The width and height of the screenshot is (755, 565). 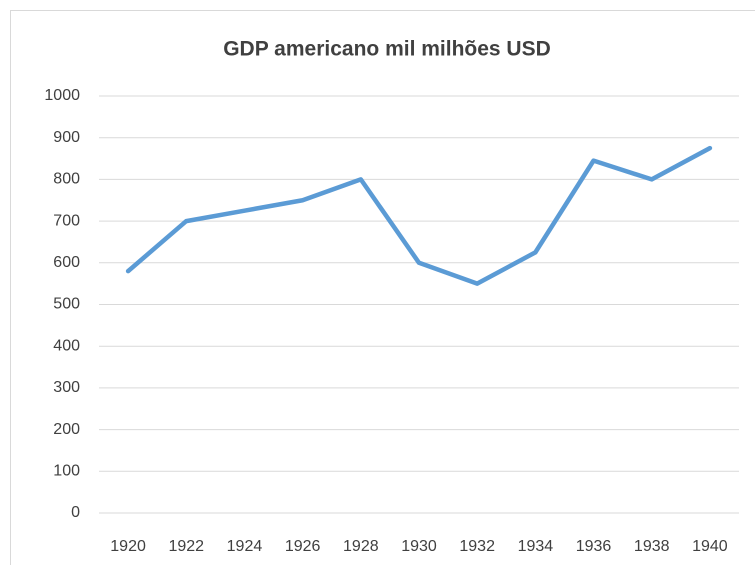 I want to click on x-tick-label: 1934, so click(x=536, y=546).